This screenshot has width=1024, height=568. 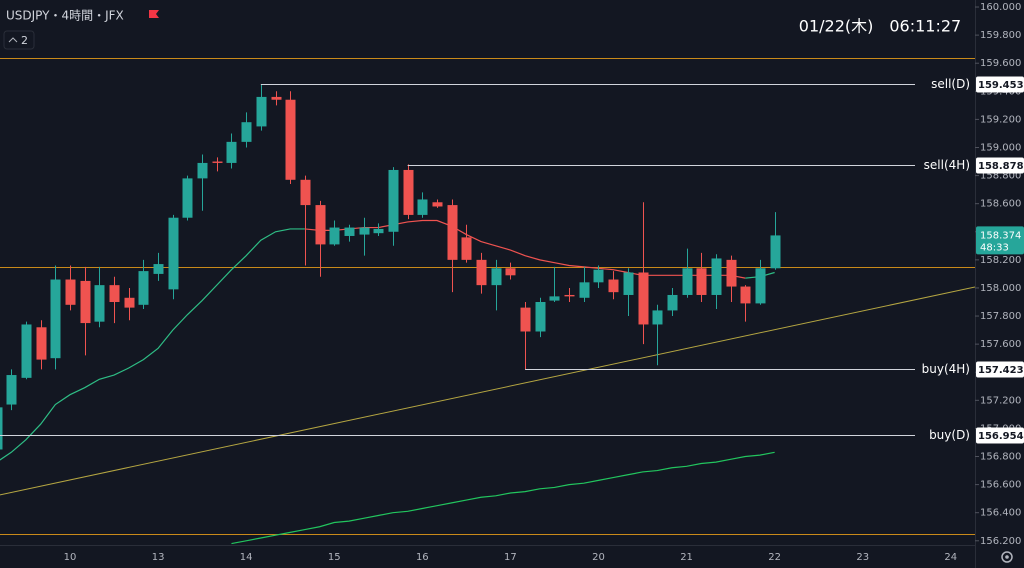 I want to click on y-tick-label: 159.000, so click(x=1000, y=147).